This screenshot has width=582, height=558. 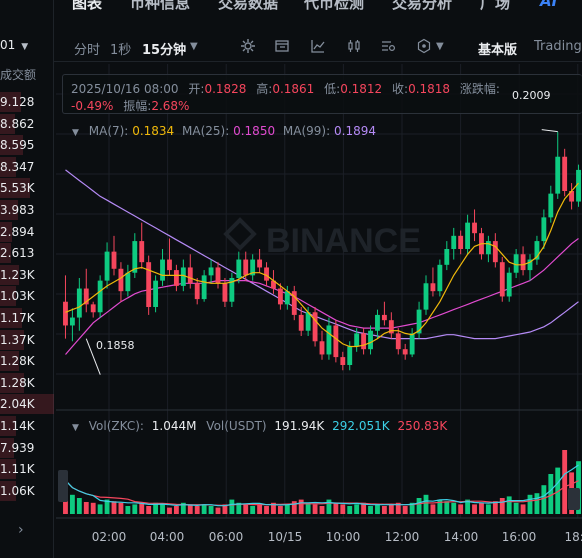 I want to click on order-book-row: 1.06K, so click(x=27, y=490).